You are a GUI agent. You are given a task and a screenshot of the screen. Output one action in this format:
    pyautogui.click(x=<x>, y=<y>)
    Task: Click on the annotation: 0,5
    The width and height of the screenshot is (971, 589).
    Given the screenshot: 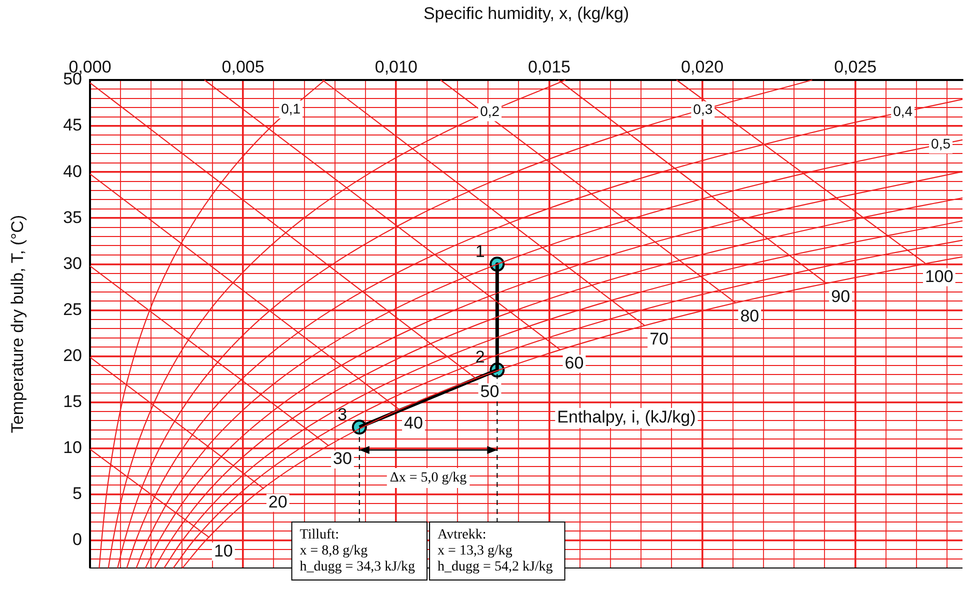 What is the action you would take?
    pyautogui.click(x=941, y=143)
    